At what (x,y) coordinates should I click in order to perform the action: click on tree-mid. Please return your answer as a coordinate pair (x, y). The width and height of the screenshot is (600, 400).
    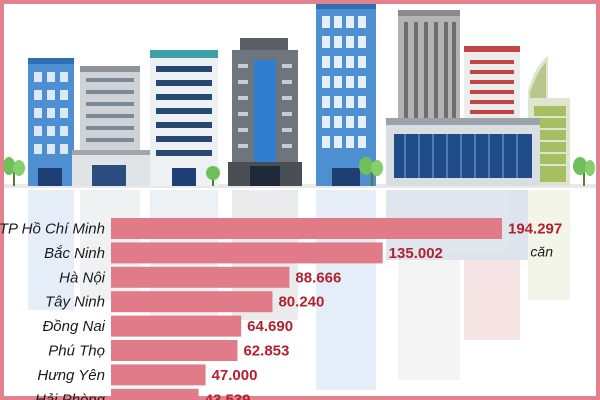
    Looking at the image, I should click on (213, 176).